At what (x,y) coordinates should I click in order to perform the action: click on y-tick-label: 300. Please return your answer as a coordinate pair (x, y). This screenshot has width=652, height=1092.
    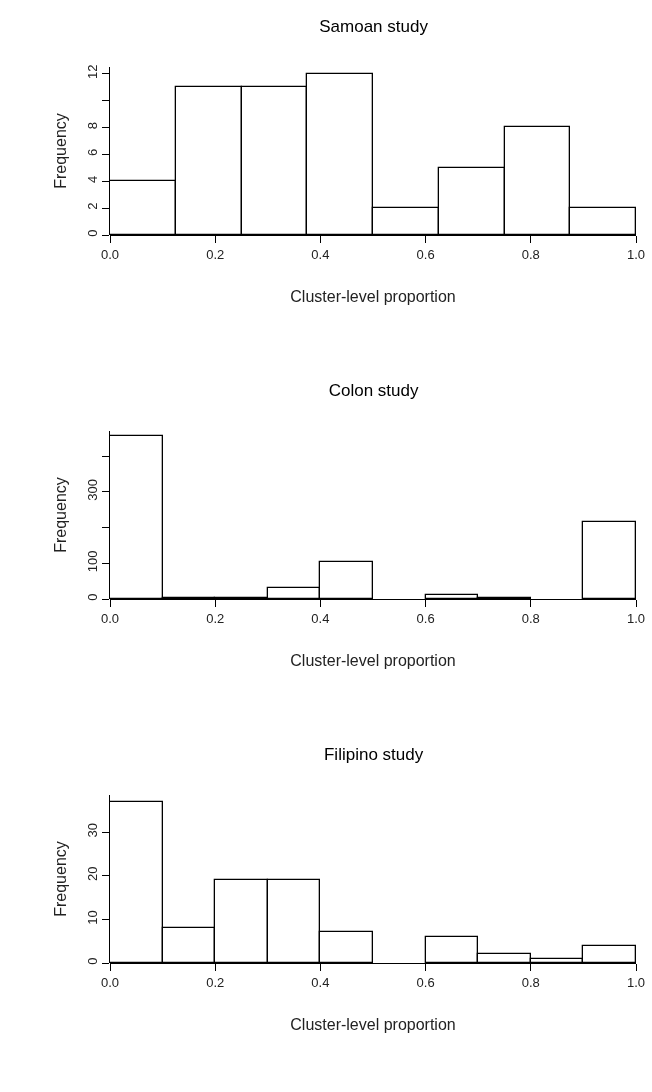
    Looking at the image, I should click on (92, 489).